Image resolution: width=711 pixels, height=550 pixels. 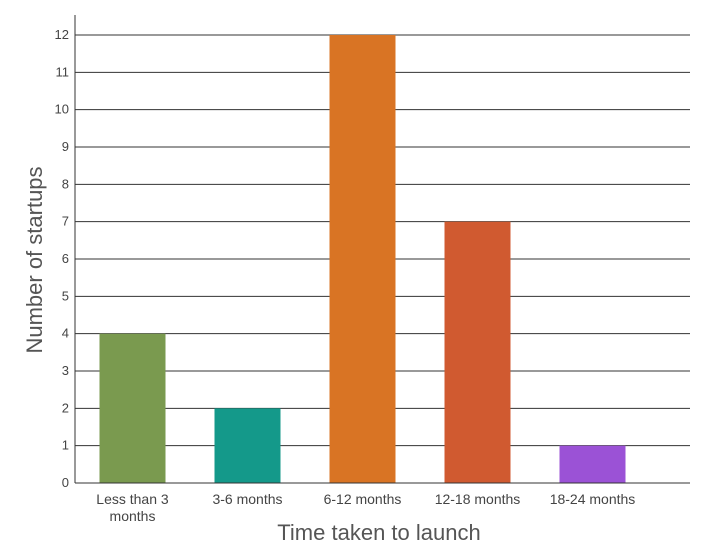 What do you see at coordinates (363, 499) in the screenshot?
I see `x-category-label: 6-12 months` at bounding box center [363, 499].